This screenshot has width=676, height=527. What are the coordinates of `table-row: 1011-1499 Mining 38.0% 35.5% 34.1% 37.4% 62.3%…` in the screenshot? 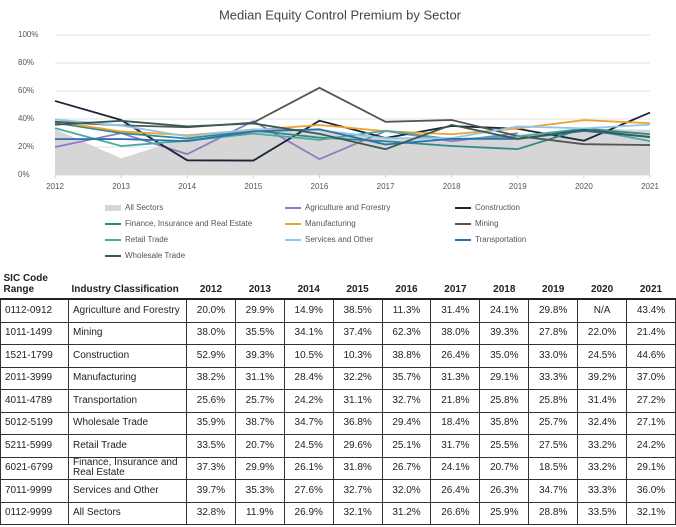 It's located at (338, 333).